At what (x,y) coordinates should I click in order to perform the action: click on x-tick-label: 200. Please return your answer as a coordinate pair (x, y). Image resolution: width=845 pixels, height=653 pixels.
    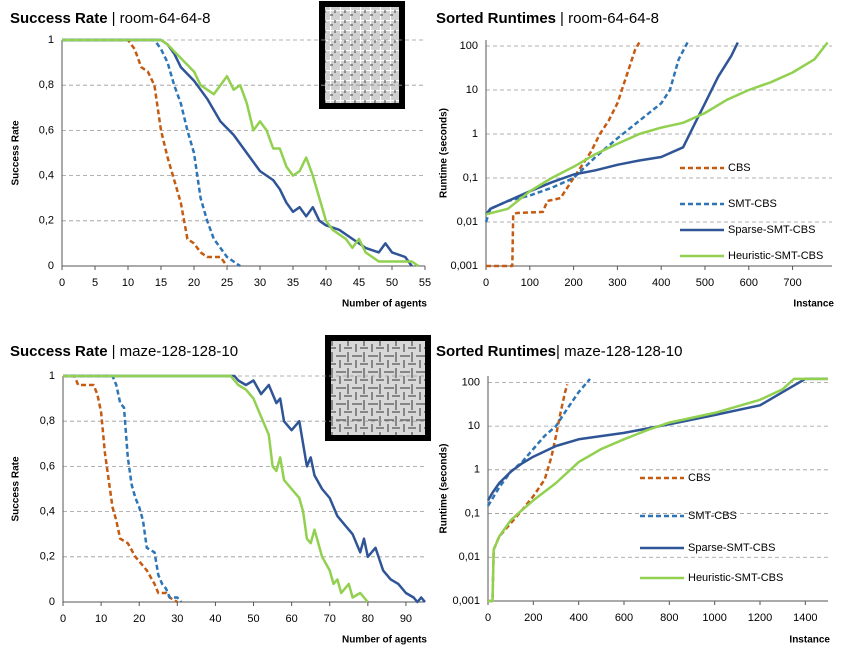
    Looking at the image, I should click on (573, 283).